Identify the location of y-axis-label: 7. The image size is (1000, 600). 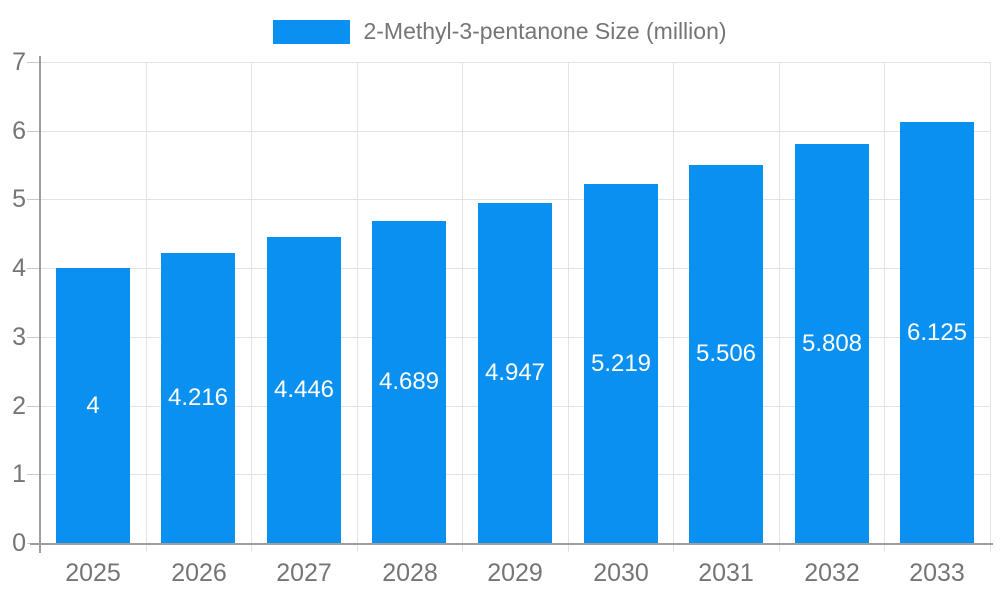
(19, 62).